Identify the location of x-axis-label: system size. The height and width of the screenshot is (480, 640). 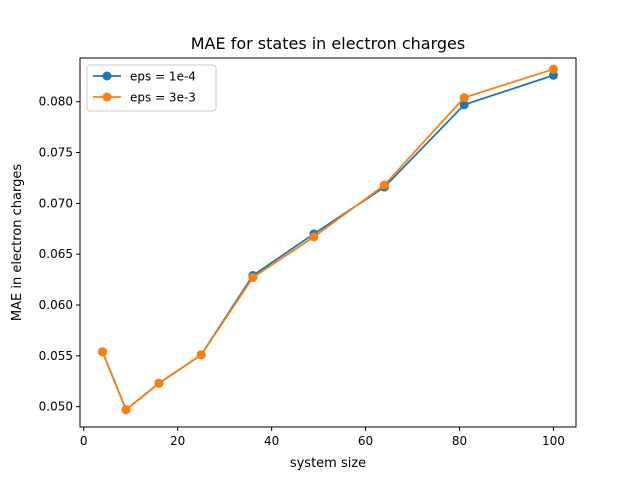
(328, 463).